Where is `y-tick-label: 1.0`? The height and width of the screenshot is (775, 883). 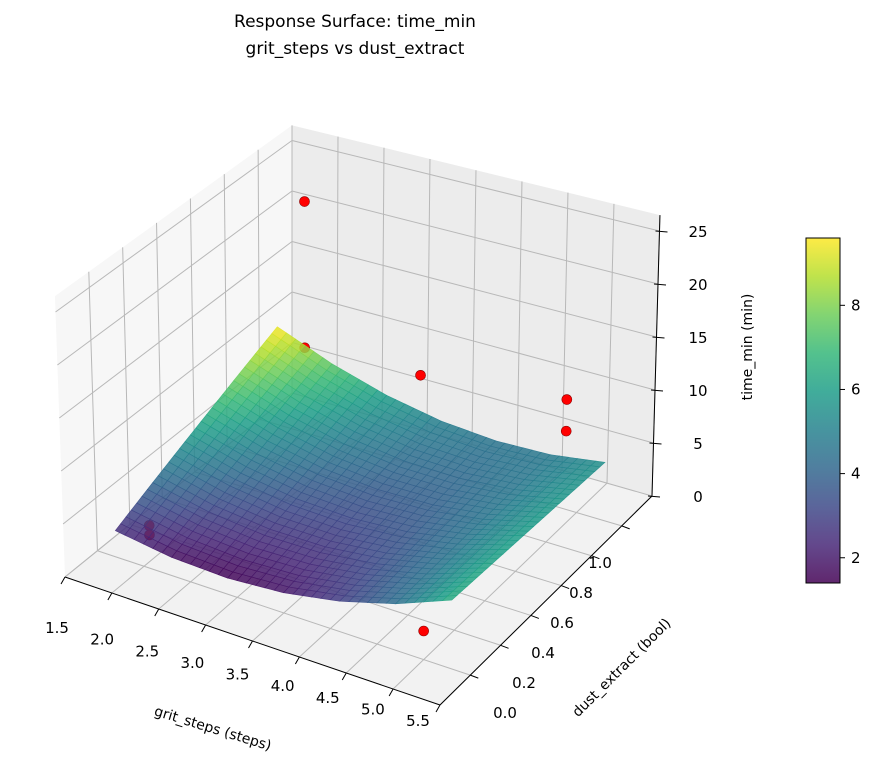
y-tick-label: 1.0 is located at coordinates (600, 563).